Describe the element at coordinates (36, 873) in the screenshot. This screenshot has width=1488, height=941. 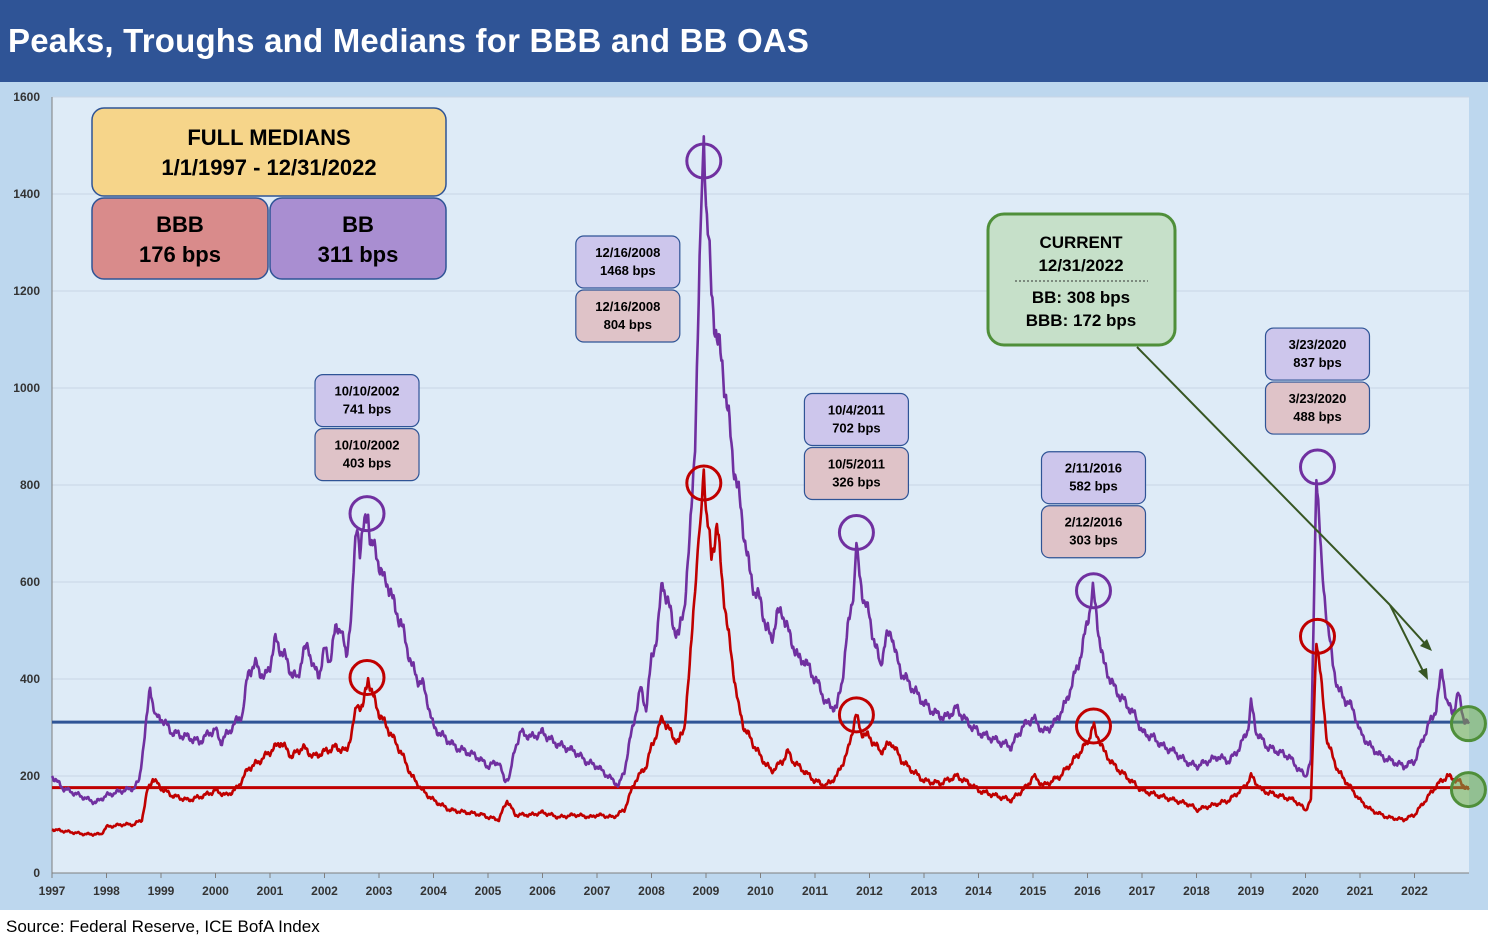
I see `y-tick-label: 0` at that location.